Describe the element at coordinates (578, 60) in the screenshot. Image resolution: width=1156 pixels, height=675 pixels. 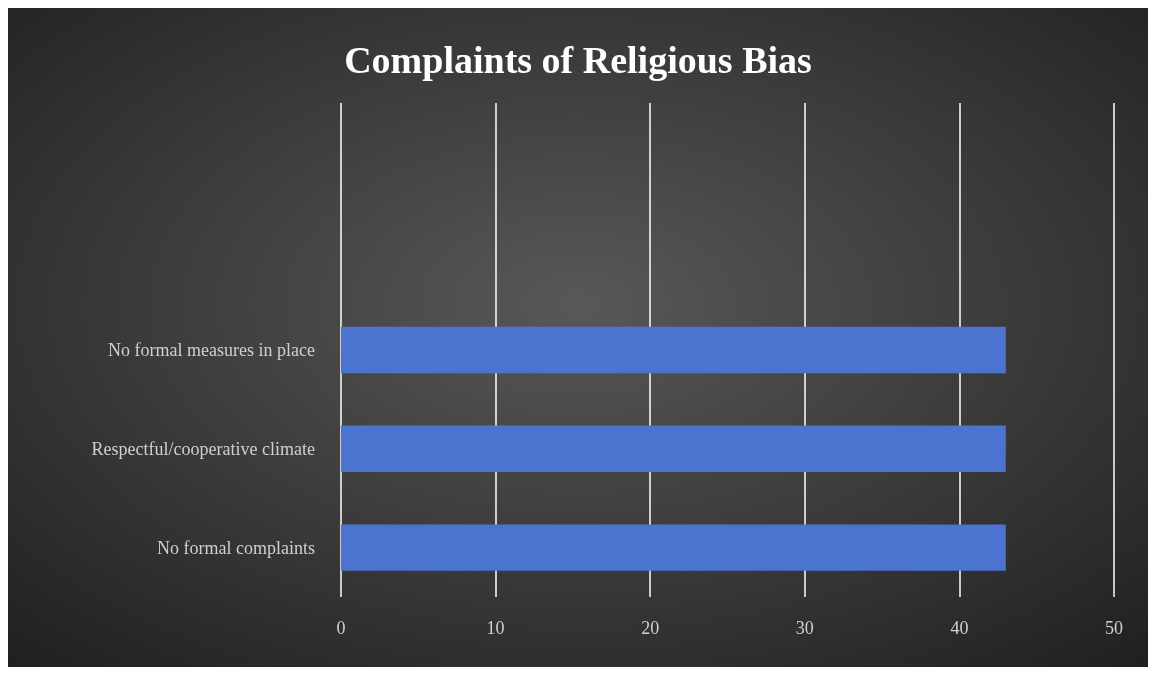
I see `chart-title: Complaints of Religious Bias` at that location.